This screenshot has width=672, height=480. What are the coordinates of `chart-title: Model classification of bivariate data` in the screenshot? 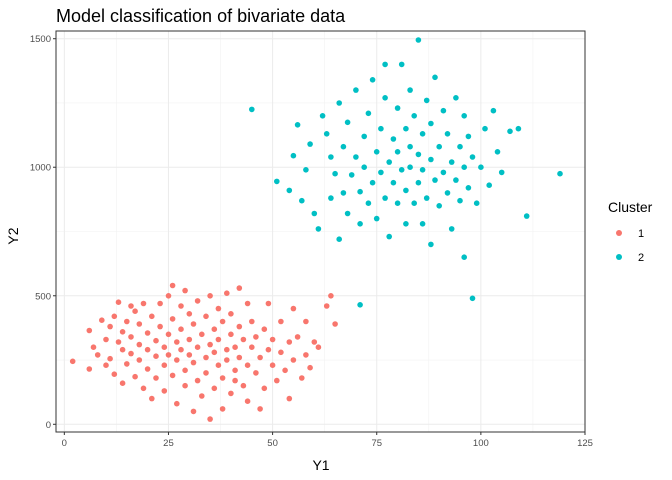 It's located at (201, 16).